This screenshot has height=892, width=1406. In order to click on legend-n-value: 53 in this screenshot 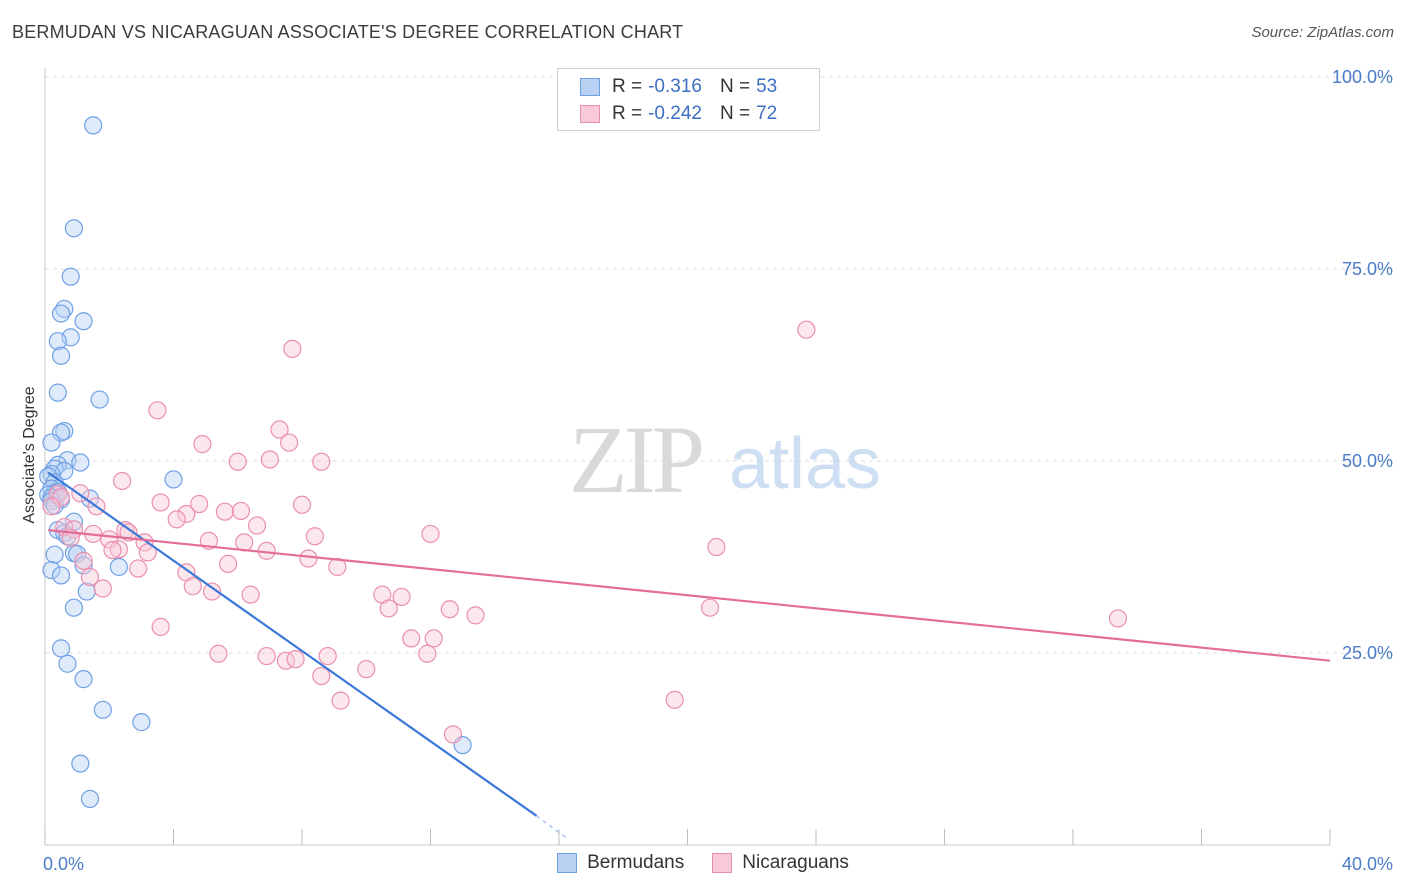, I will do `click(767, 86)`.